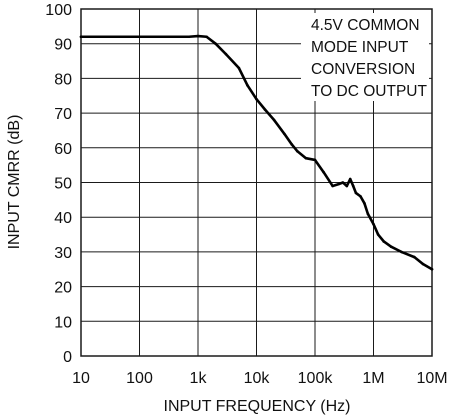 This screenshot has height=419, width=467. I want to click on x-tick-label: 100, so click(139, 378).